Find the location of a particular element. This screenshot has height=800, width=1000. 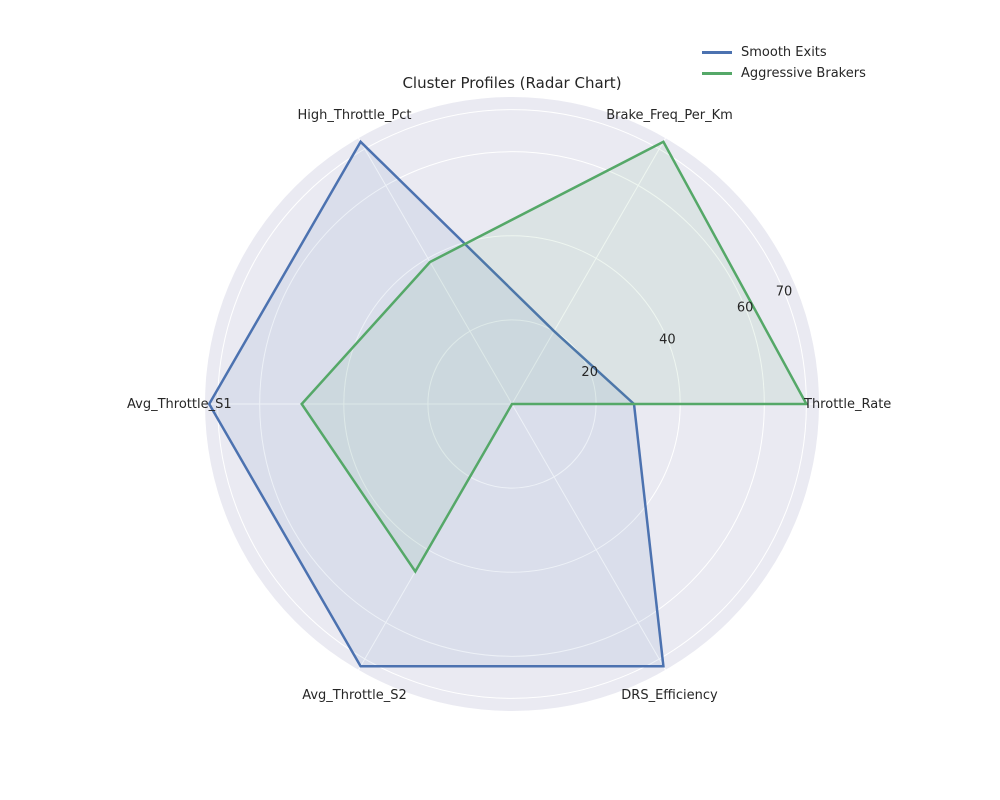

radial-tick-label: 70 is located at coordinates (784, 291).